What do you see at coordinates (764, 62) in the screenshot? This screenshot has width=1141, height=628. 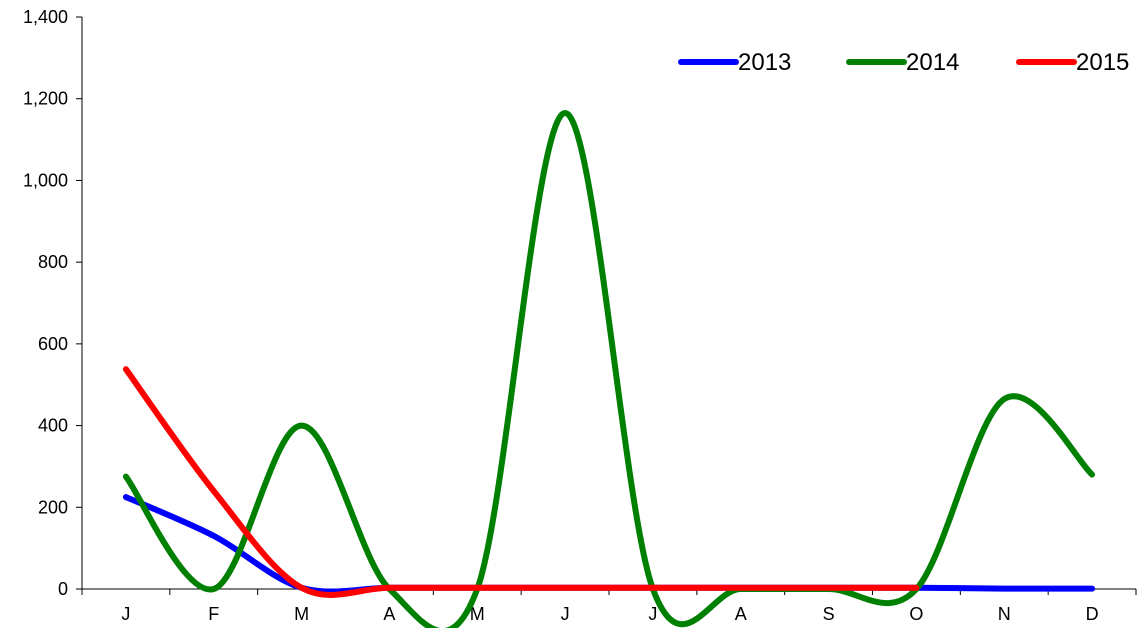 I see `legend-label-2013: 2013` at bounding box center [764, 62].